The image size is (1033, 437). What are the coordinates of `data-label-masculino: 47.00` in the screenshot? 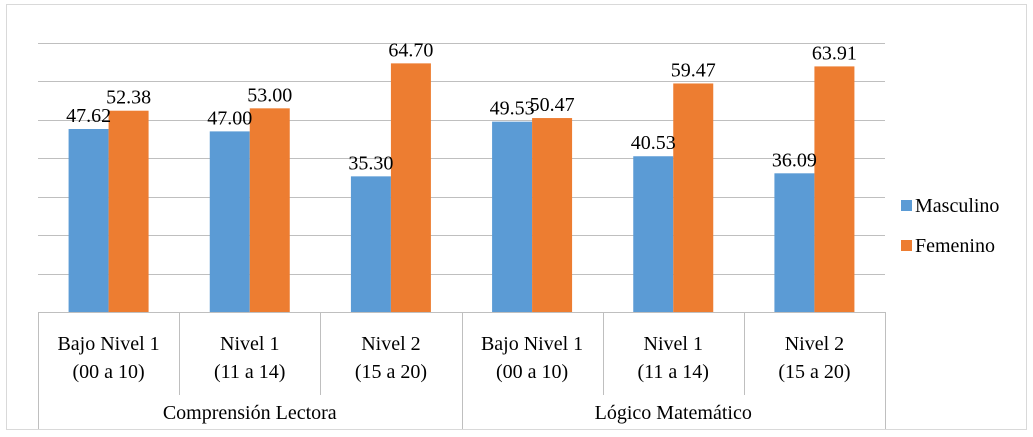 It's located at (229, 118).